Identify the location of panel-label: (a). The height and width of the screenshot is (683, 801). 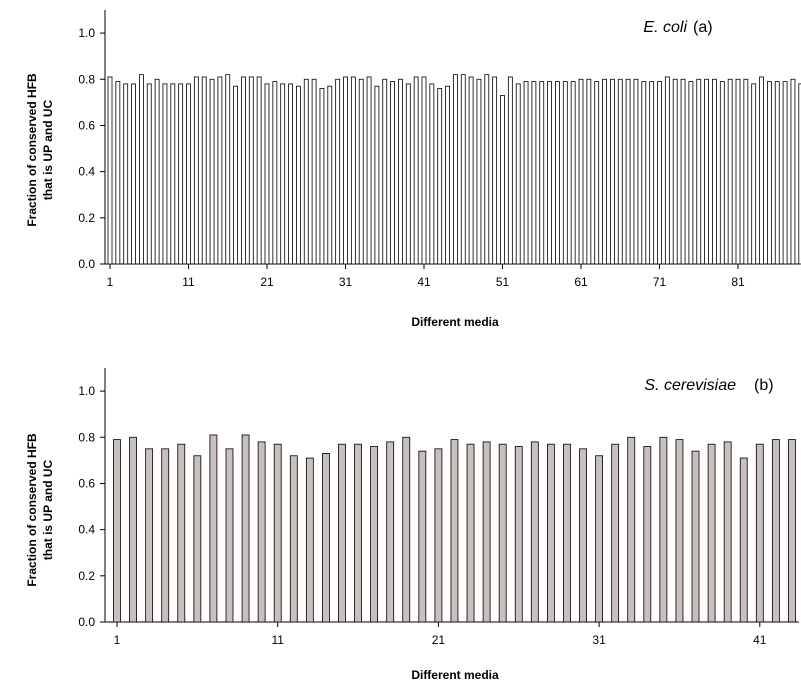
(703, 27).